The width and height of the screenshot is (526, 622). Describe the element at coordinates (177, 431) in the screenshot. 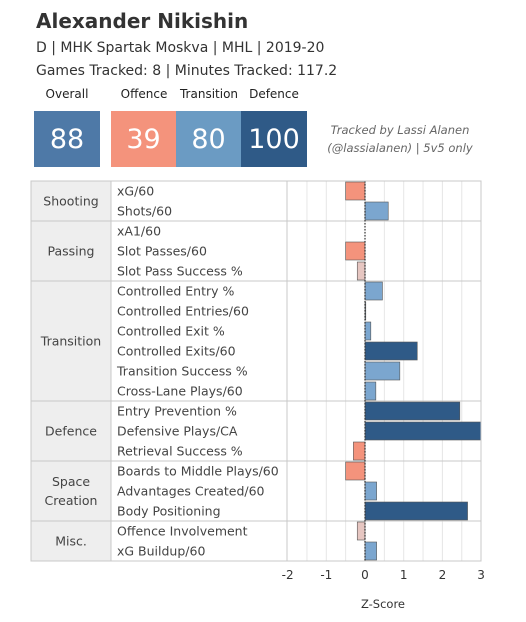

I see `metric-label: Defensive Plays/CA` at that location.